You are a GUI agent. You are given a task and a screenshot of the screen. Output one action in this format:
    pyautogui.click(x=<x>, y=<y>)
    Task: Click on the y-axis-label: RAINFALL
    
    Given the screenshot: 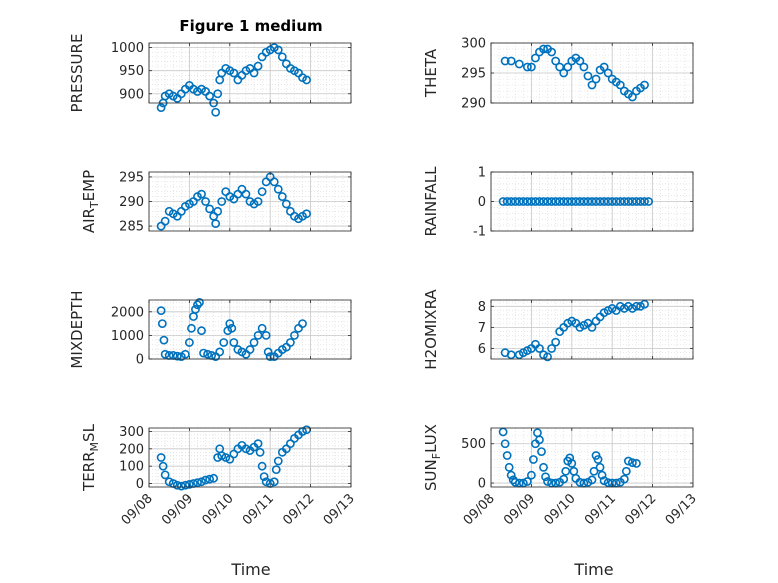 What is the action you would take?
    pyautogui.click(x=431, y=201)
    